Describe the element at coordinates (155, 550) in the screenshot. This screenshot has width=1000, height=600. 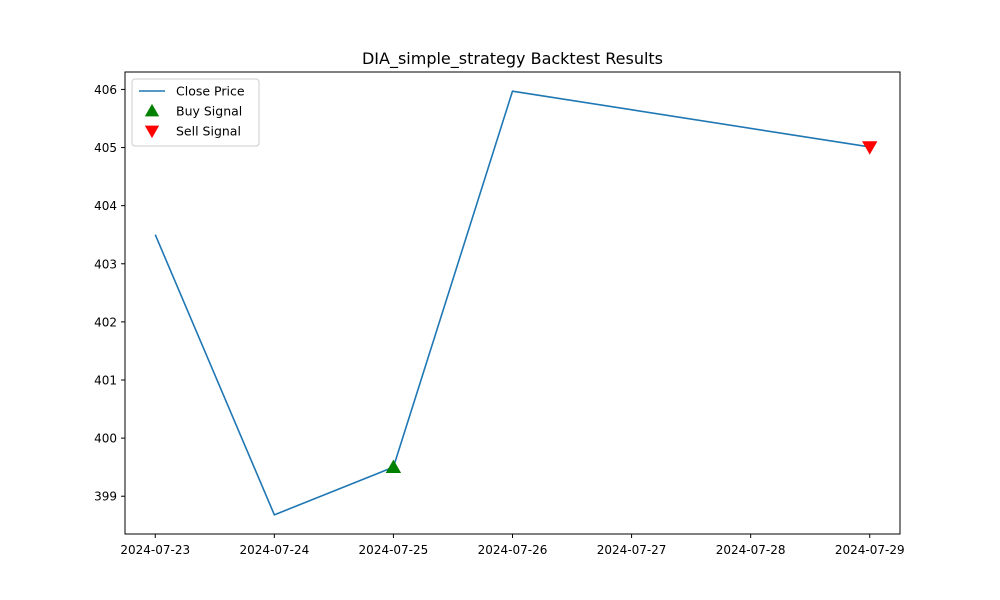
I see `x-tick-label: 2024-07-23` at that location.